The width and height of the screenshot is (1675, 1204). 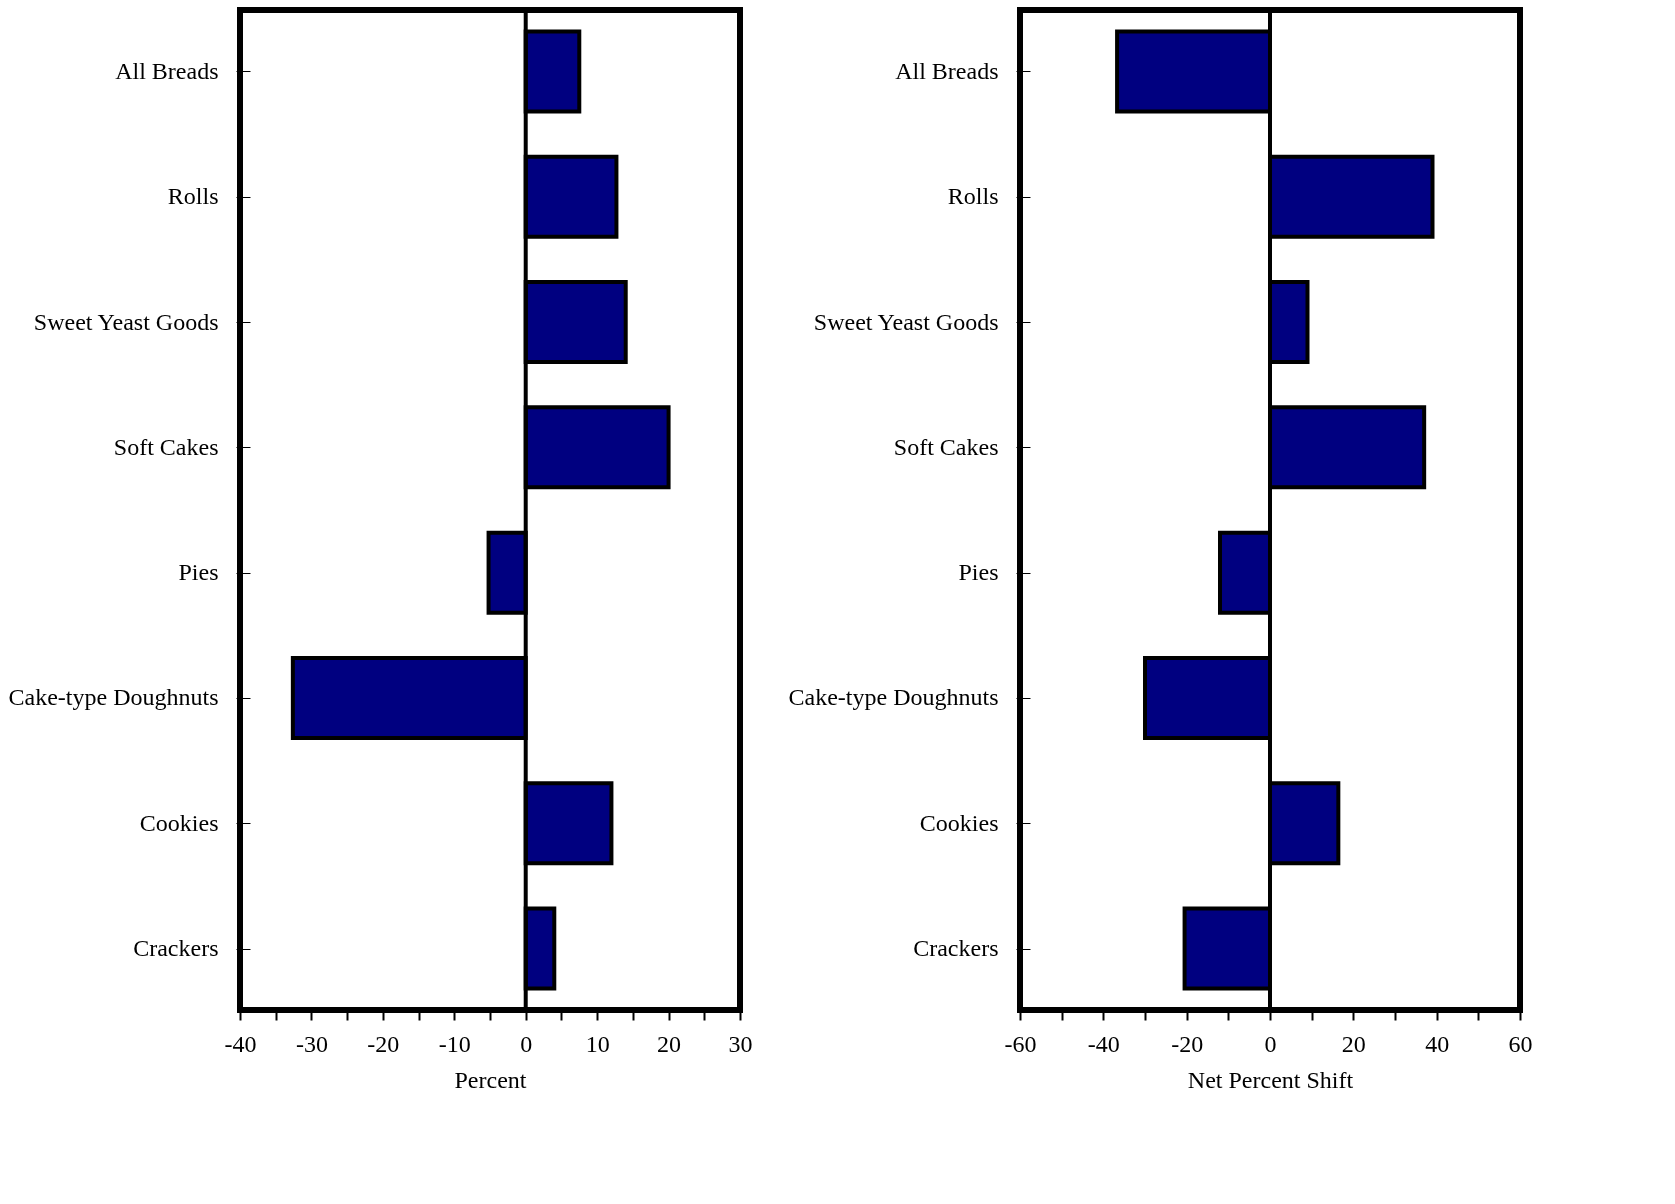 What do you see at coordinates (1020, 1043) in the screenshot?
I see `x-tick-label: -60` at bounding box center [1020, 1043].